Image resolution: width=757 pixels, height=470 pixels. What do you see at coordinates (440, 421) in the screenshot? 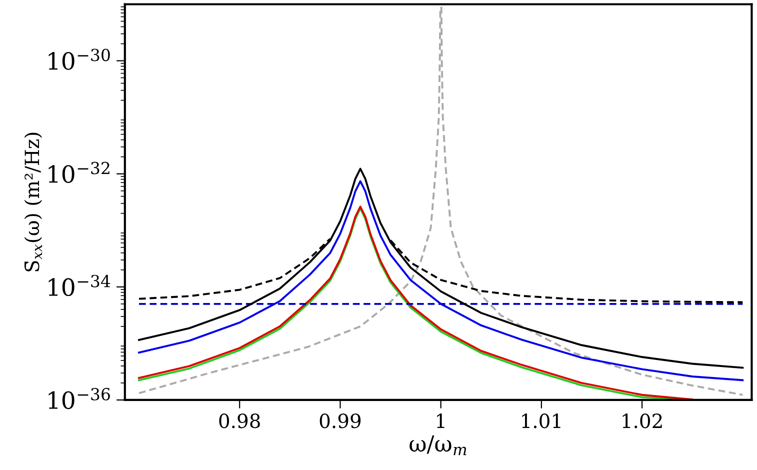
I see `x-tick-label: 1` at bounding box center [440, 421].